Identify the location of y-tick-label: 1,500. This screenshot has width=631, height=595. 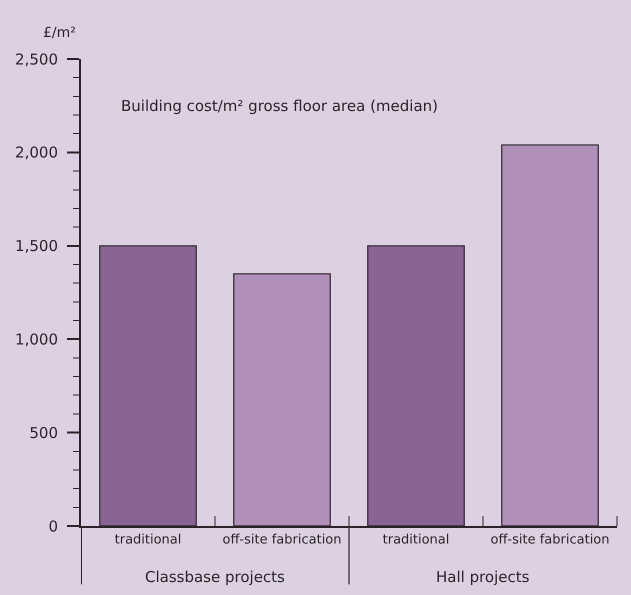
(36, 246).